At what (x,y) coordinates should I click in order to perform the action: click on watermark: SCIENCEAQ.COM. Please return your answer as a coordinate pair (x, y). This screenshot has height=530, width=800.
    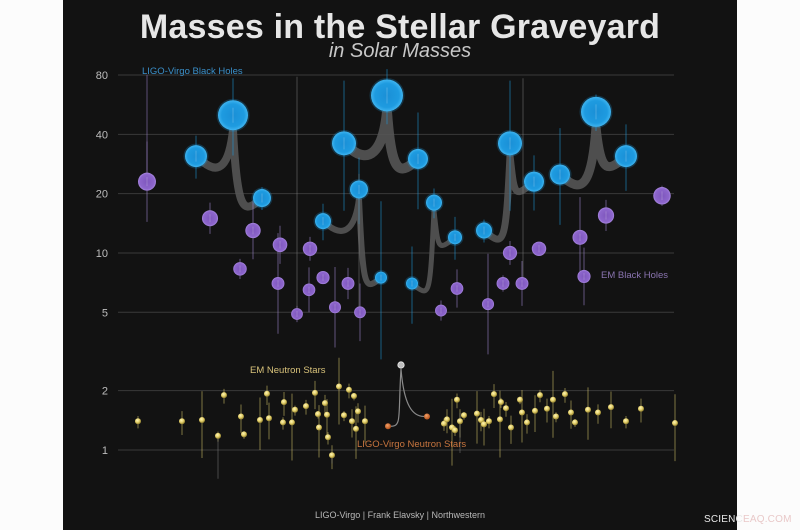
    Looking at the image, I should click on (748, 519).